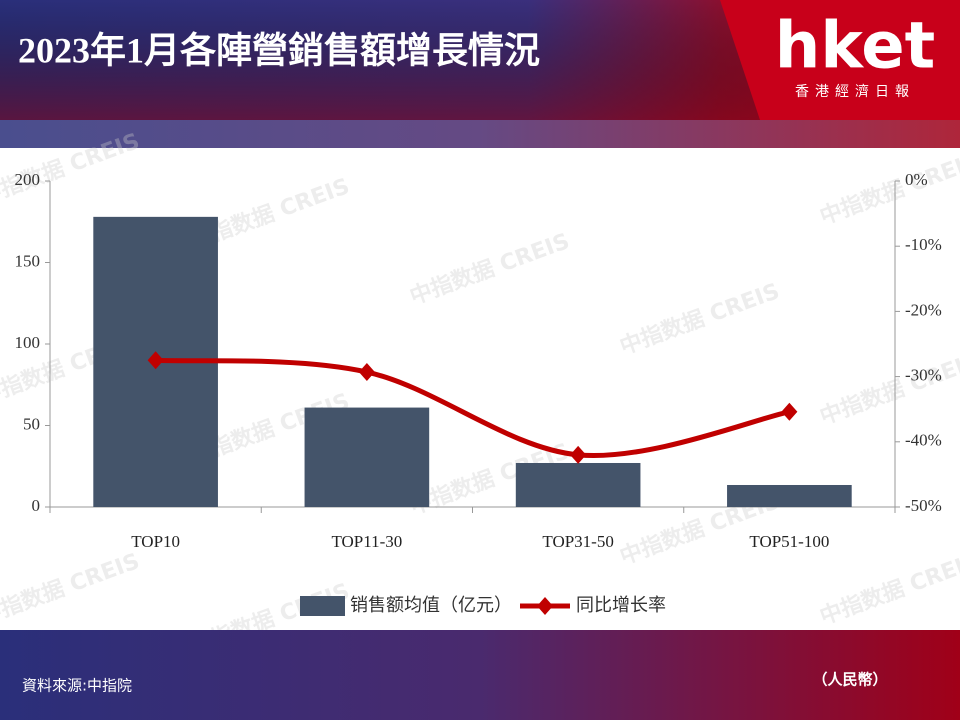  Describe the element at coordinates (366, 541) in the screenshot. I see `x-tick-label: TOP11-30` at that location.